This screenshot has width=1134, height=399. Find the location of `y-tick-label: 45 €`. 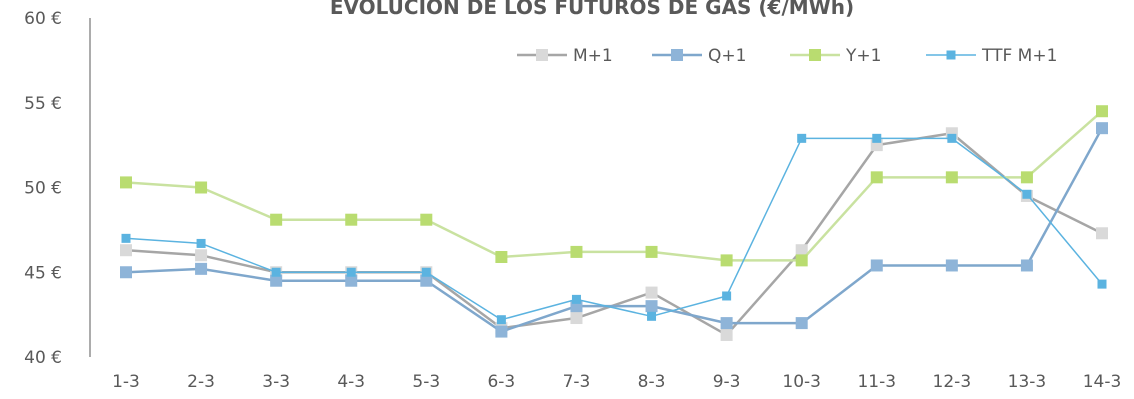

y-tick-label: 45 € is located at coordinates (43, 273).